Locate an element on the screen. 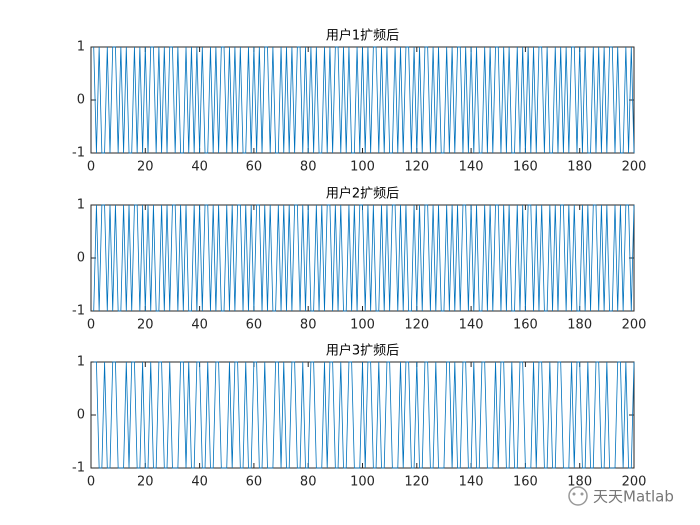 This screenshot has width=700, height=525. watermark-icon is located at coordinates (578, 496).